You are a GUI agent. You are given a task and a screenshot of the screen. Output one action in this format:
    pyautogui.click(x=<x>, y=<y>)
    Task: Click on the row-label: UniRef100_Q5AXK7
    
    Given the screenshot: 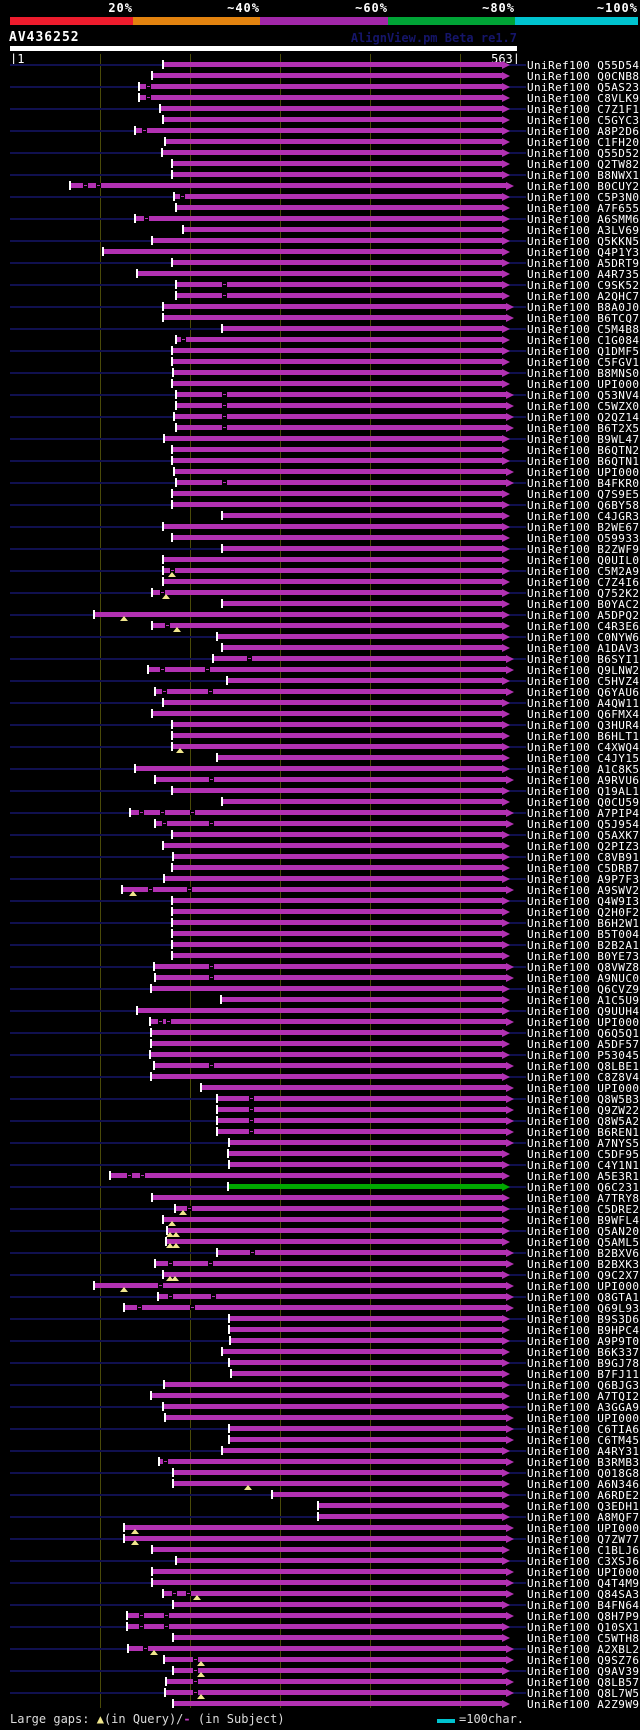 What is the action you would take?
    pyautogui.click(x=583, y=834)
    